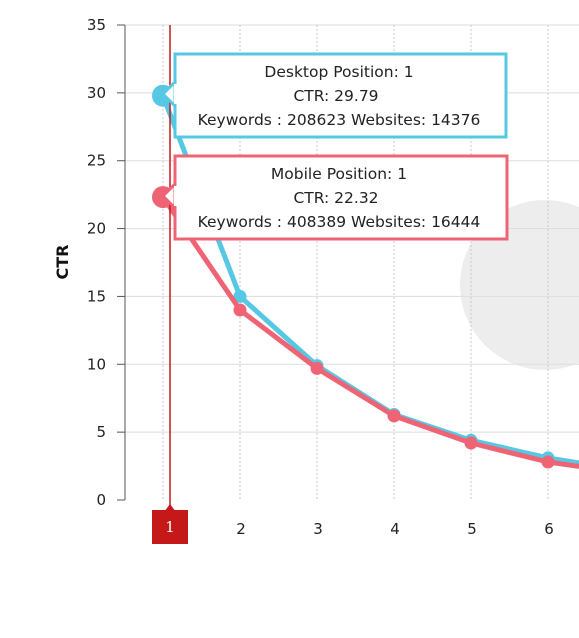 The image size is (579, 638). Describe the element at coordinates (62, 262) in the screenshot. I see `y-axis-title: CTR` at that location.